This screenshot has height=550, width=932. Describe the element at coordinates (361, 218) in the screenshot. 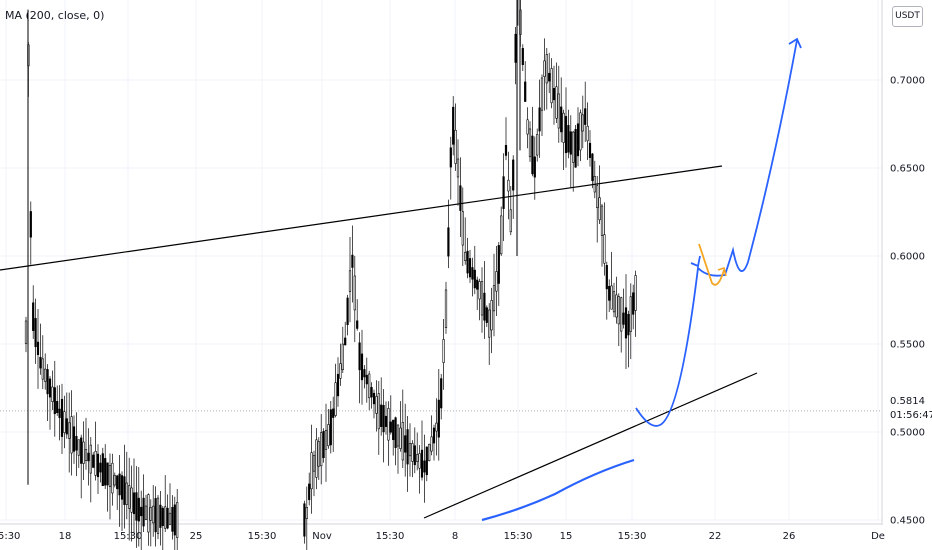

I see `resistance-trendline` at that location.